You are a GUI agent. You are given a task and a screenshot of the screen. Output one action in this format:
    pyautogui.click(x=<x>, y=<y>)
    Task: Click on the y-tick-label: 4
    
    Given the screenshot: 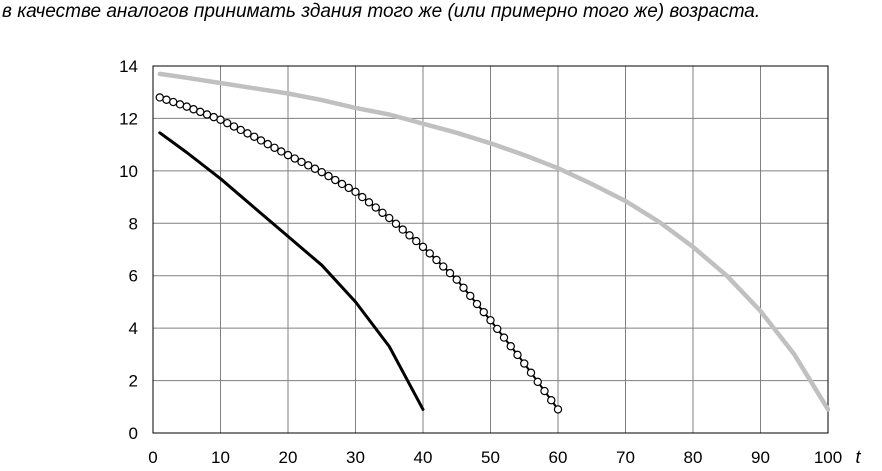 What is the action you would take?
    pyautogui.click(x=133, y=328)
    